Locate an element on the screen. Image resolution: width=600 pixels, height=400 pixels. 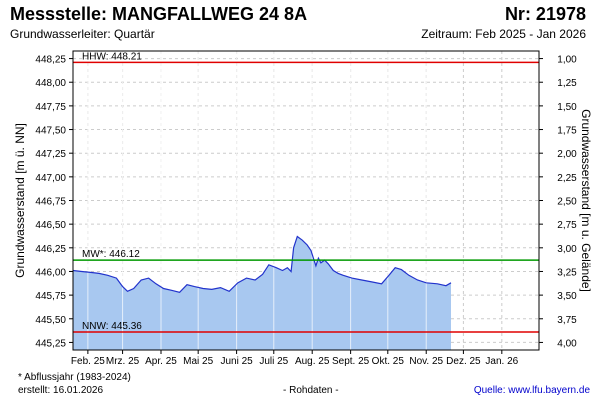
reference-label: NNW: 445.36 is located at coordinates (112, 326).